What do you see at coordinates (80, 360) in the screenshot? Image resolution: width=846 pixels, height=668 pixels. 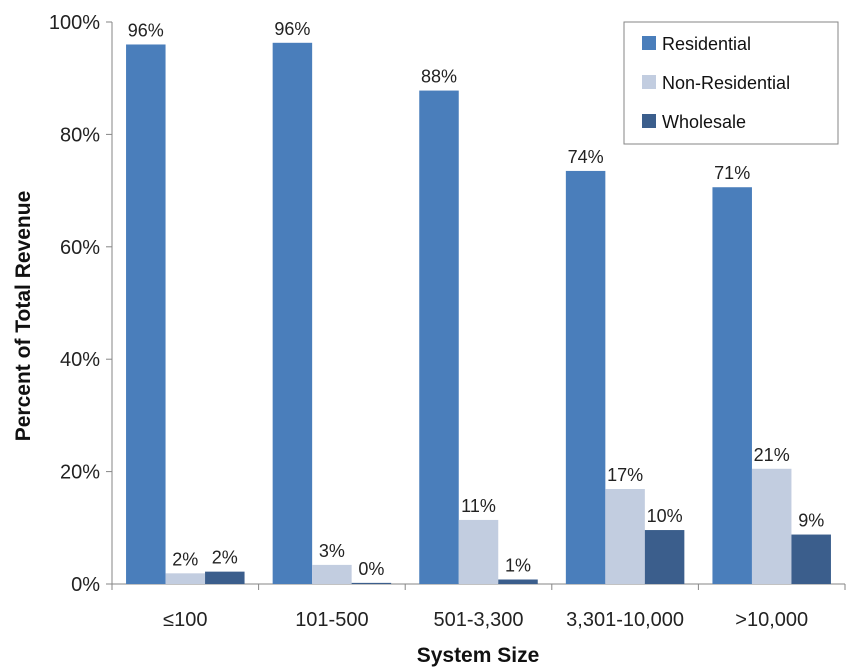 I see `y-tick-label: 40%` at bounding box center [80, 360].